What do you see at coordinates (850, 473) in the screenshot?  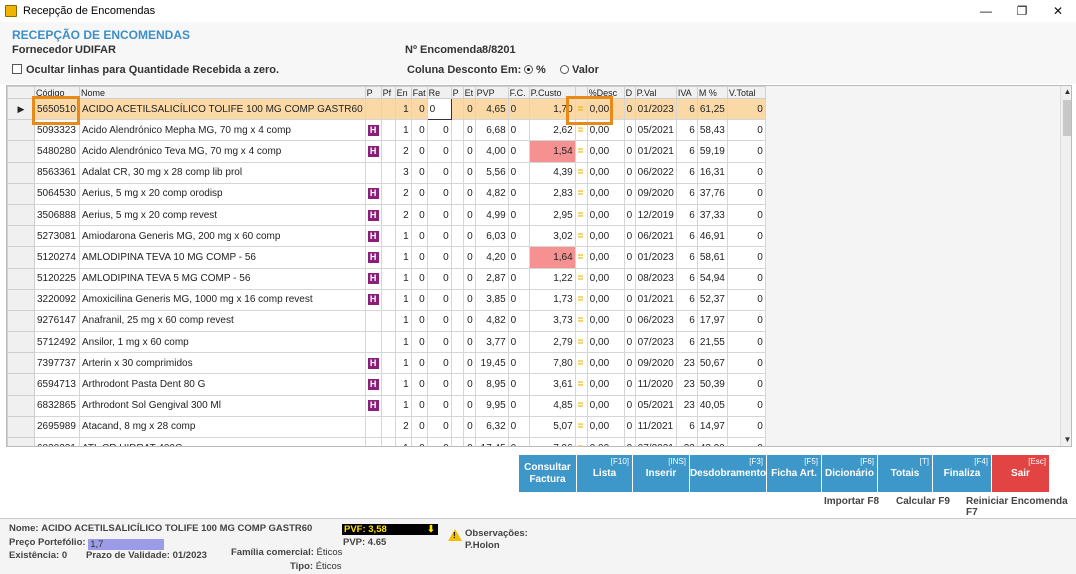 I see `toolbar-button-dicion-rio: [F6] Dicionário` at bounding box center [850, 473].